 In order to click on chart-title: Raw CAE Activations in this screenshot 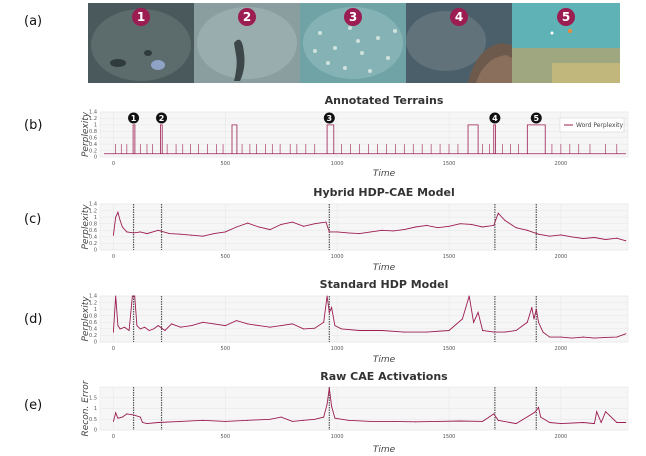, I will do `click(384, 376)`.